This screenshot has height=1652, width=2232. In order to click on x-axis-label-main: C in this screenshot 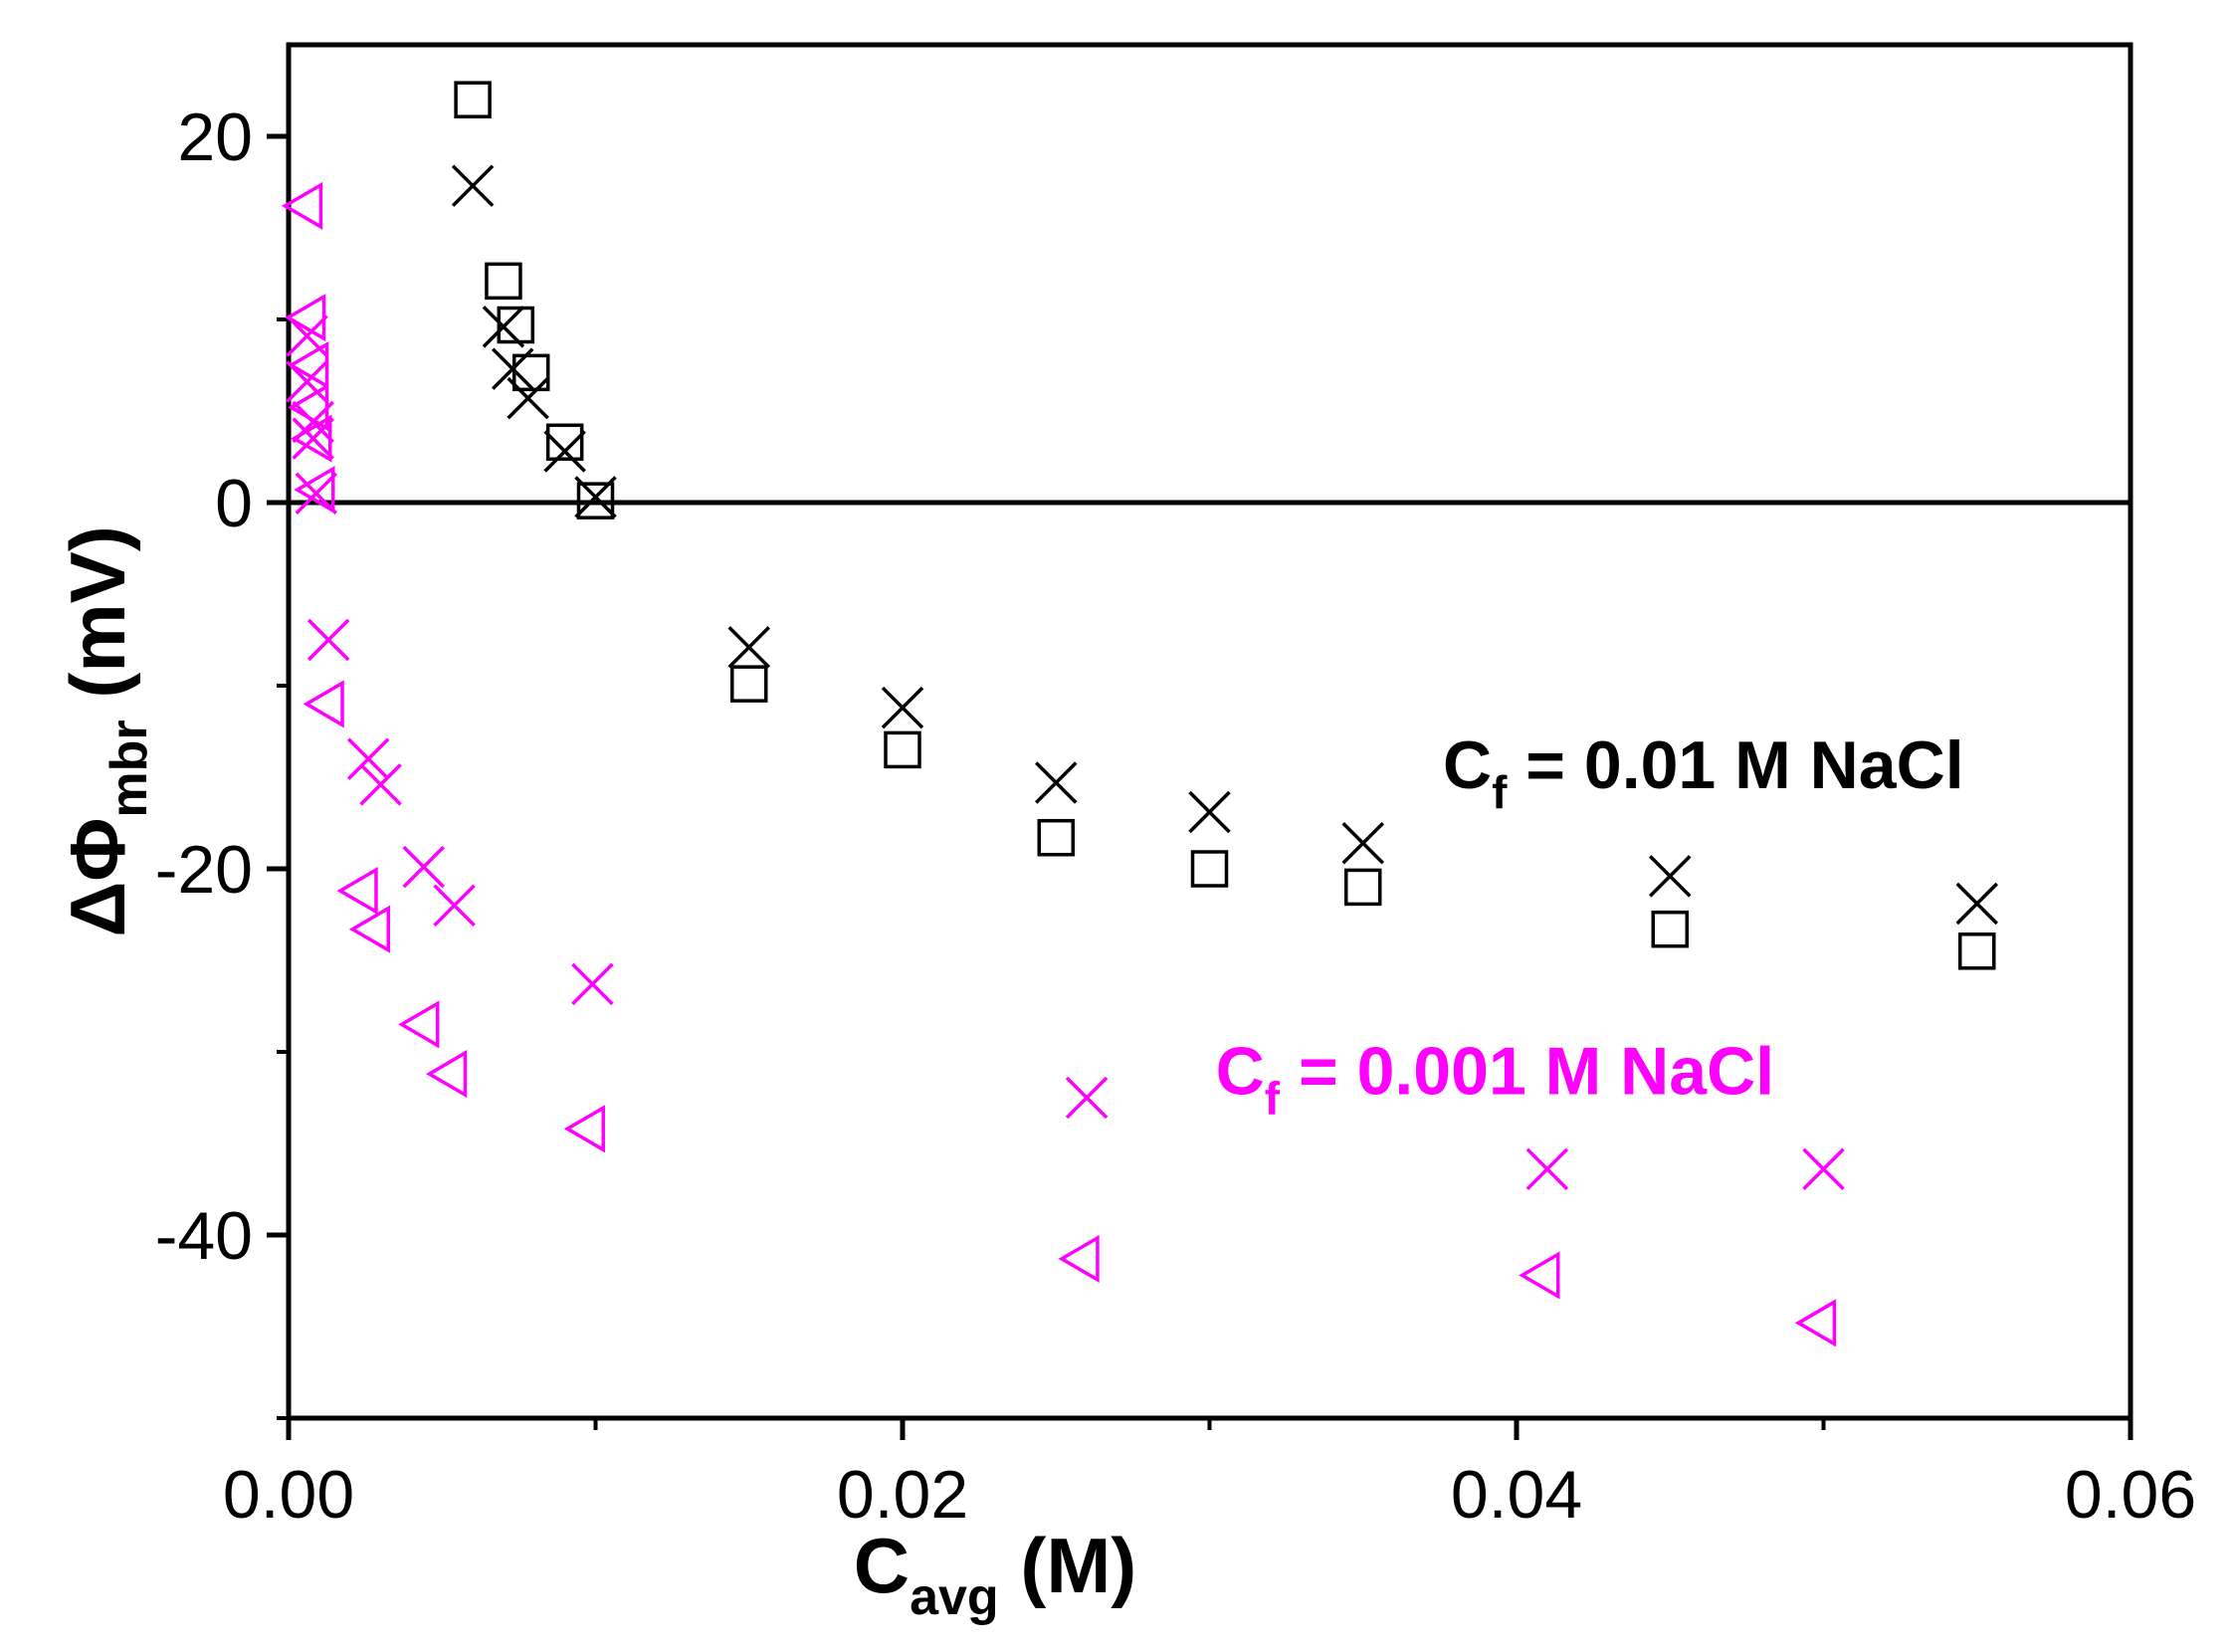, I will do `click(882, 1565)`.